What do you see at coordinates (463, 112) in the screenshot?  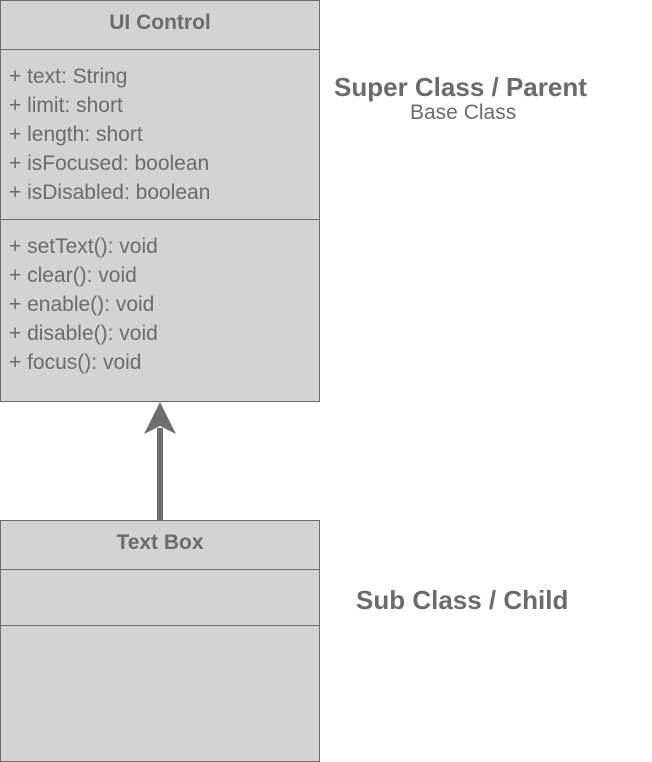 I see `parent-class-sublabel: Base Class` at bounding box center [463, 112].